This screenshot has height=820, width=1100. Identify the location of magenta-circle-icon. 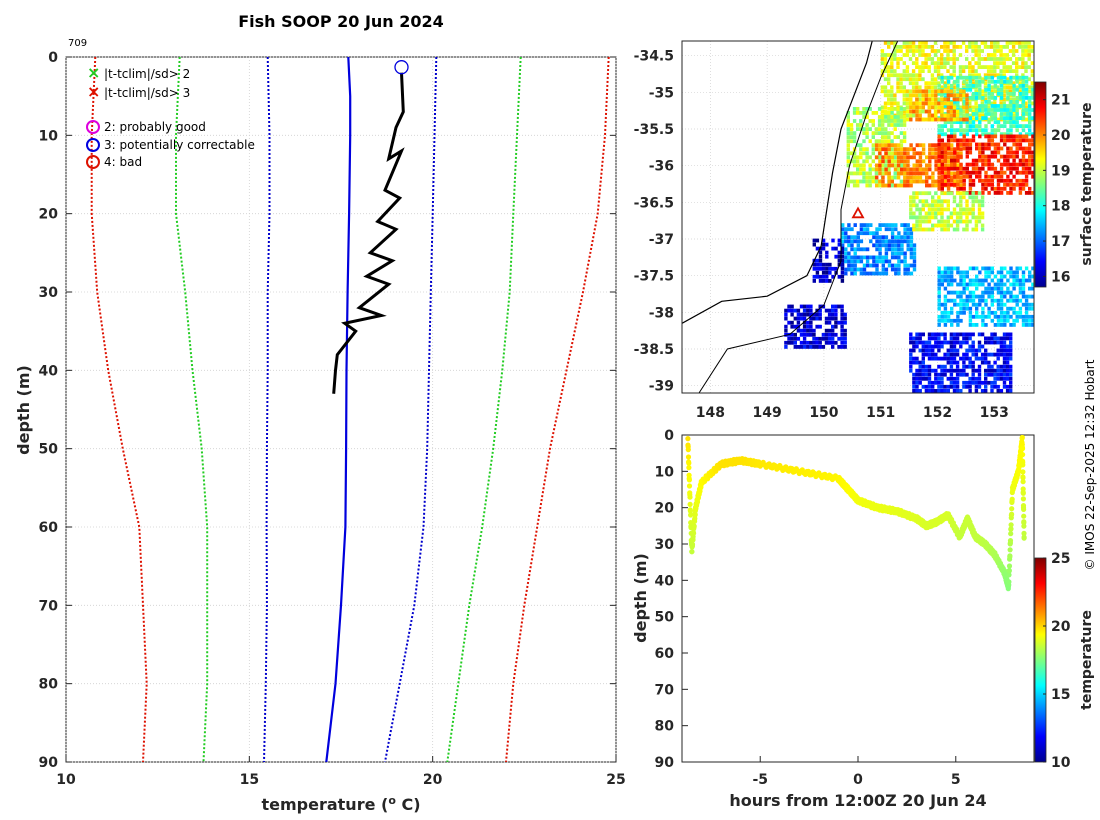
(93, 127).